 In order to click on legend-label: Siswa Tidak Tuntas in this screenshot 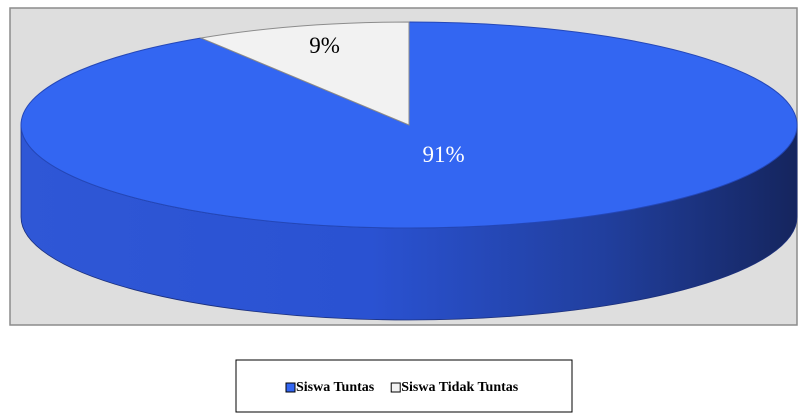, I will do `click(460, 387)`.